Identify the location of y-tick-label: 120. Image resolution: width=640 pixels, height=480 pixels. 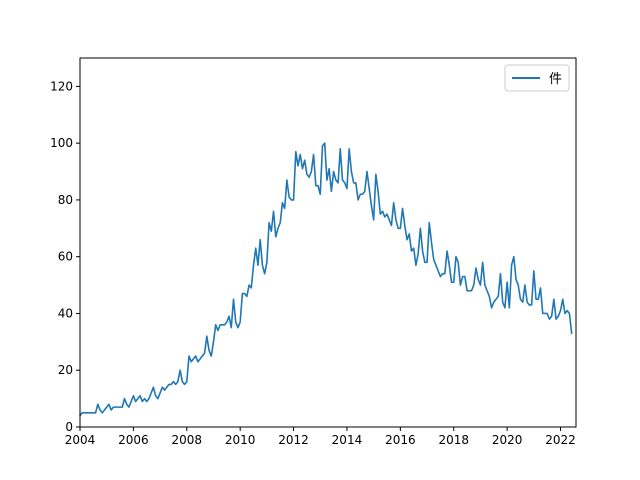
(61, 86).